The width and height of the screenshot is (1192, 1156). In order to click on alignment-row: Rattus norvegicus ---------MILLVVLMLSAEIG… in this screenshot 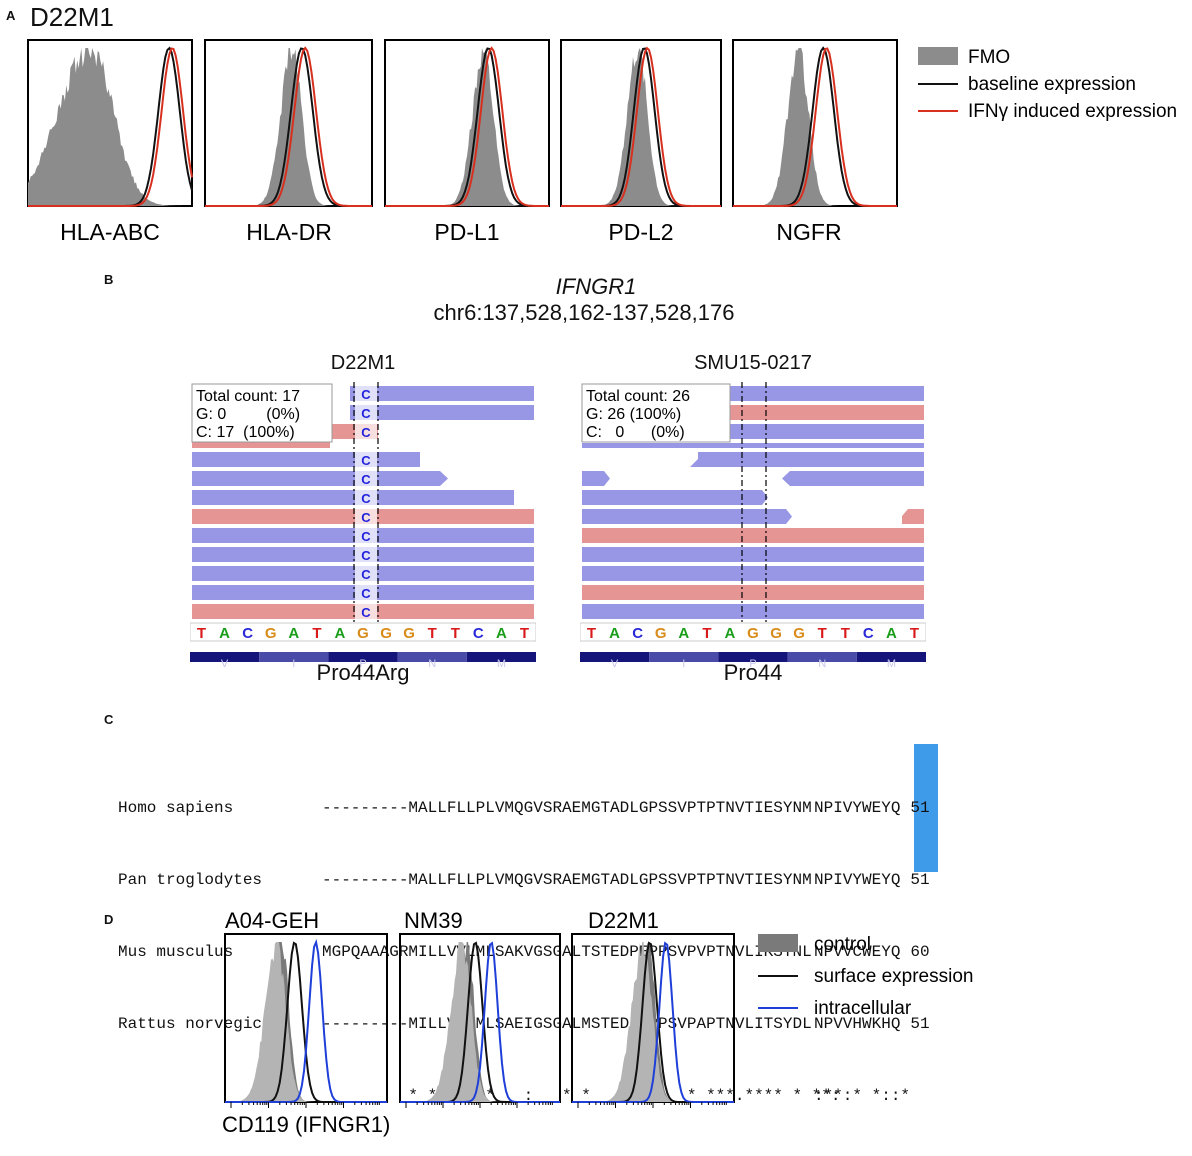, I will do `click(524, 1024)`.